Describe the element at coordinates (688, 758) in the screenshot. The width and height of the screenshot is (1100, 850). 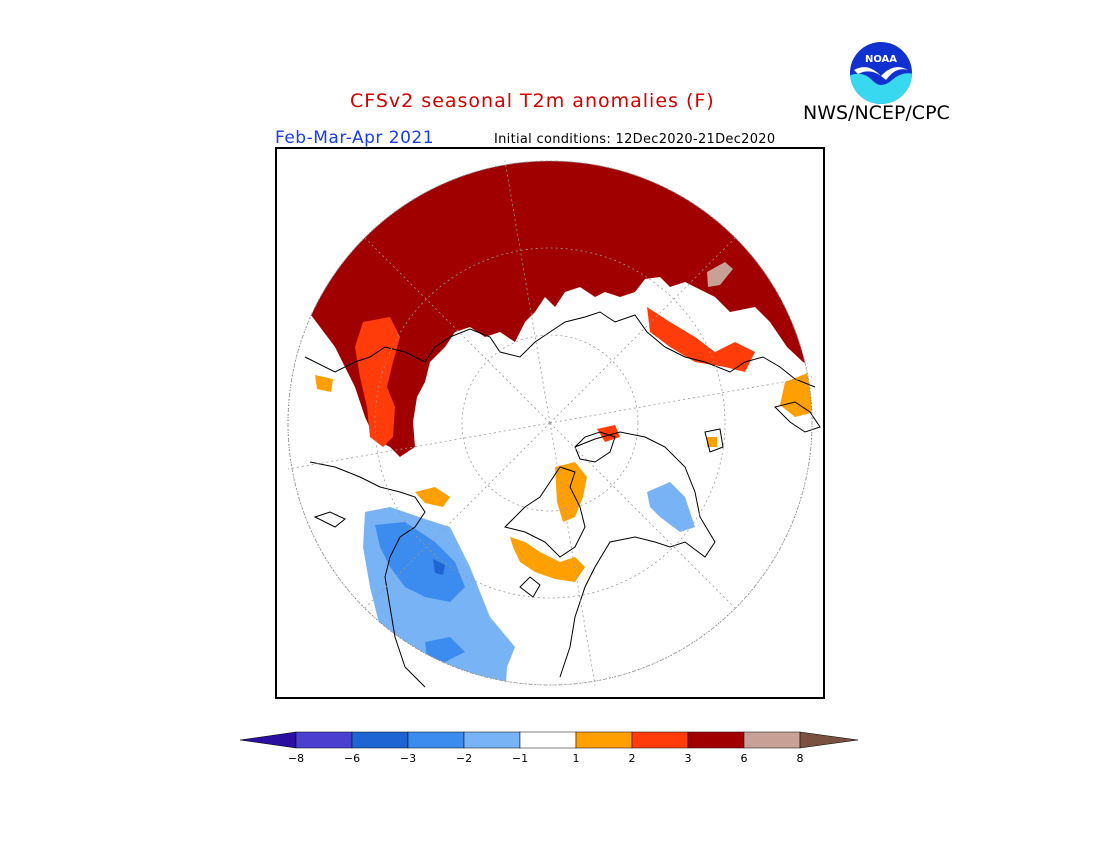
I see `legend-tick-label: 3` at that location.